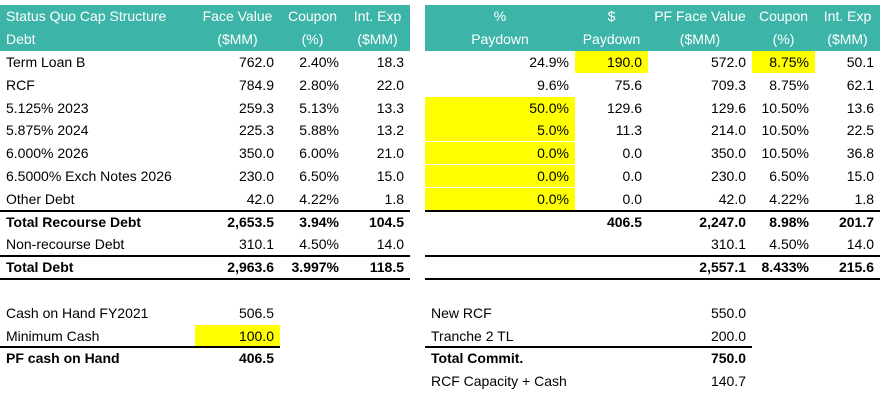 The width and height of the screenshot is (883, 402). Describe the element at coordinates (21, 39) in the screenshot. I see `header-cell: Debt` at that location.